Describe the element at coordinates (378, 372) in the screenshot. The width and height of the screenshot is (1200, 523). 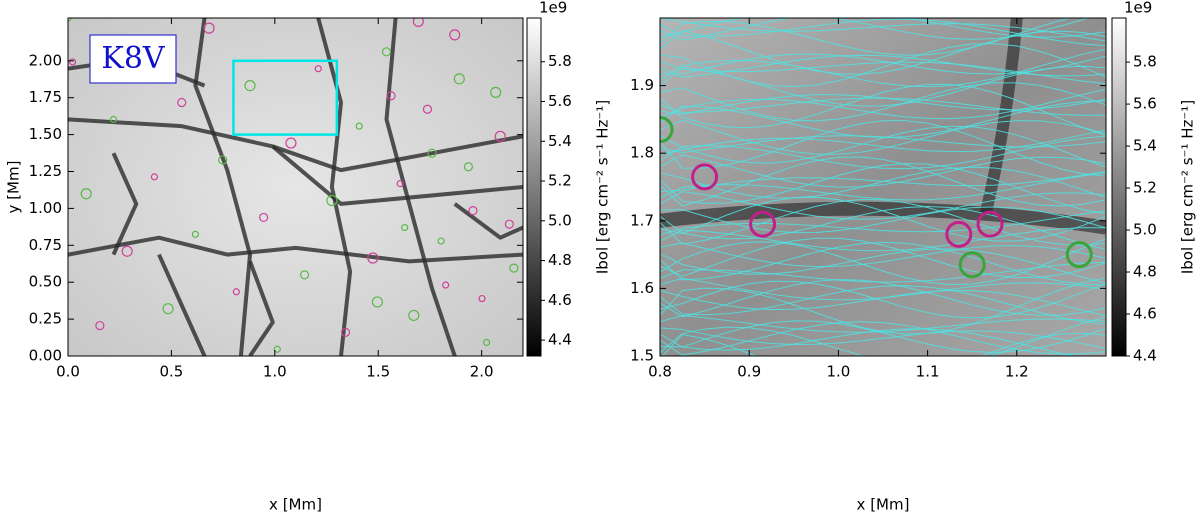
I see `x-tick-label: 1.5` at that location.